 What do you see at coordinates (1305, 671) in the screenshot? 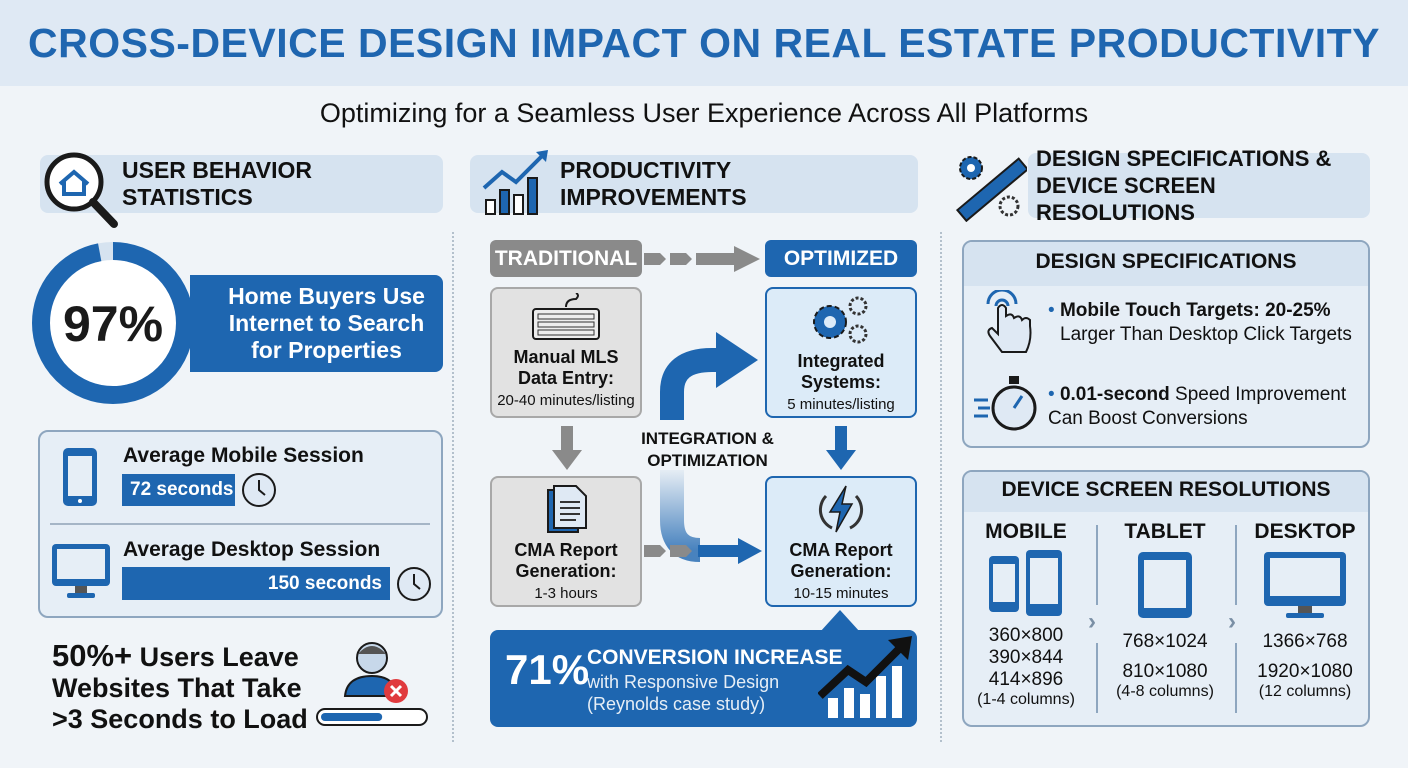
I see `resolution: 1920×1080` at bounding box center [1305, 671].